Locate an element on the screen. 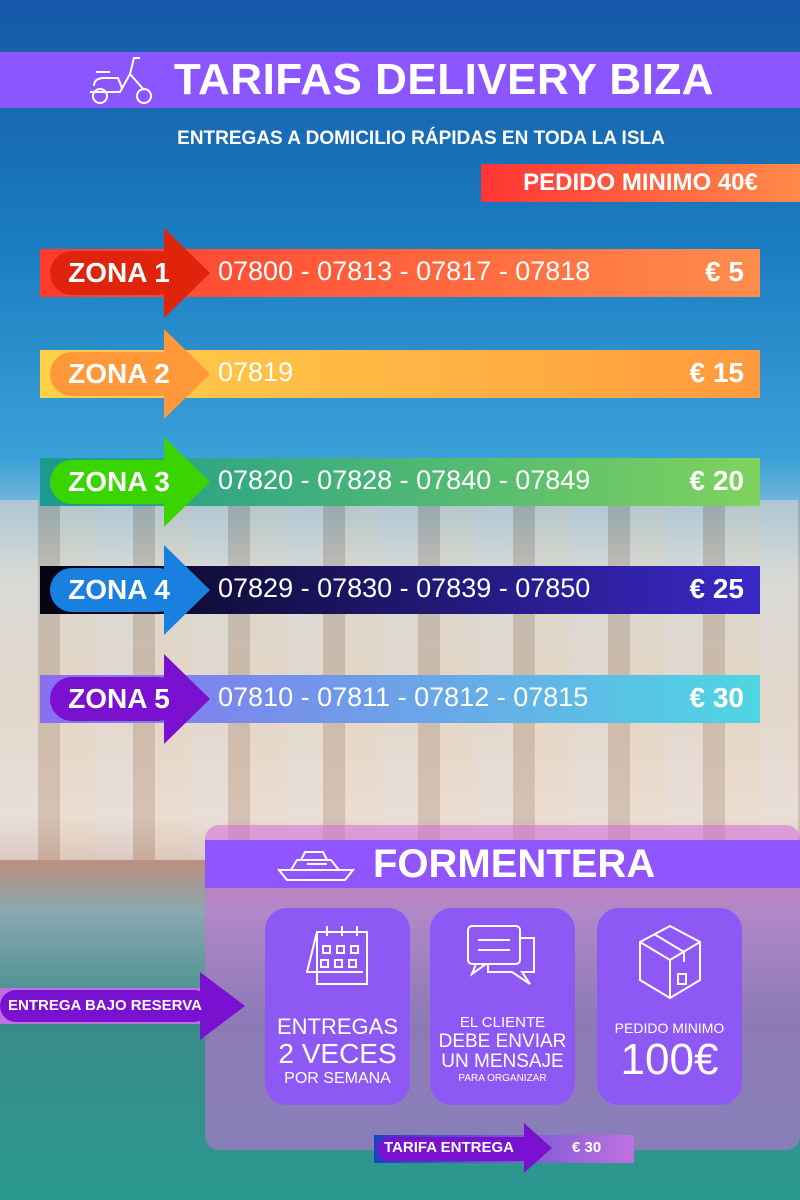  boat-icon is located at coordinates (316, 866).